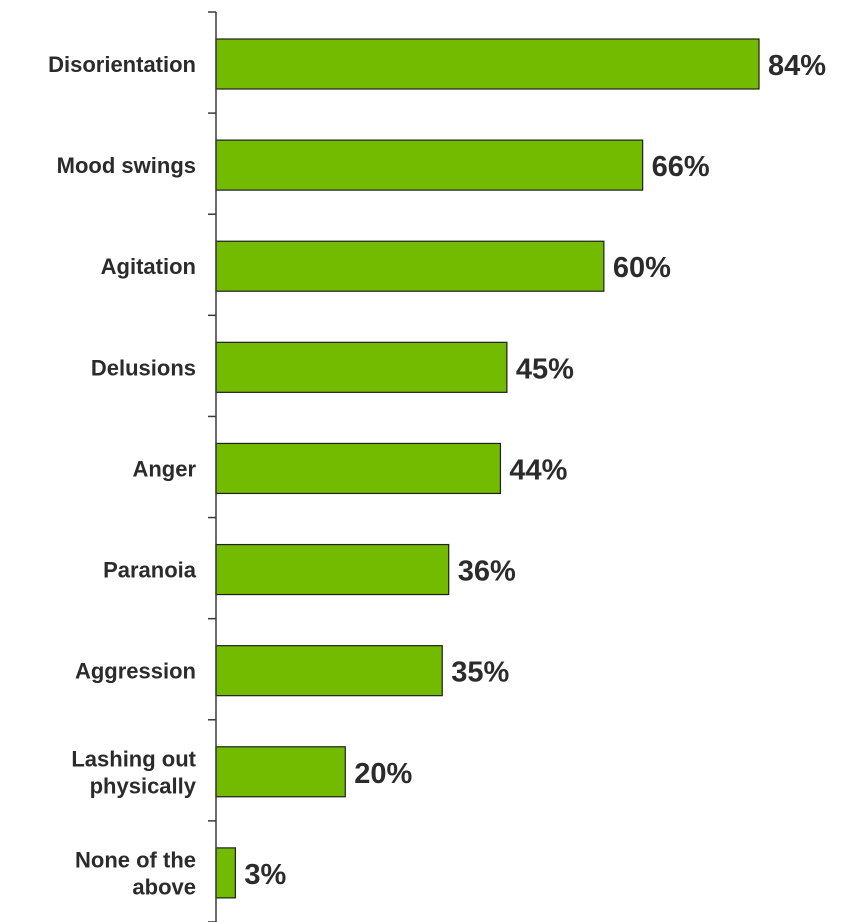  Describe the element at coordinates (480, 673) in the screenshot. I see `value-label: 35%` at that location.